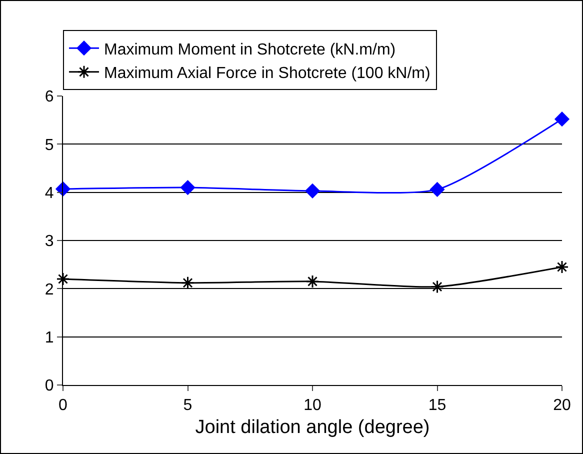 Image resolution: width=583 pixels, height=454 pixels. Describe the element at coordinates (49, 289) in the screenshot. I see `y-tick-label: 2` at that location.